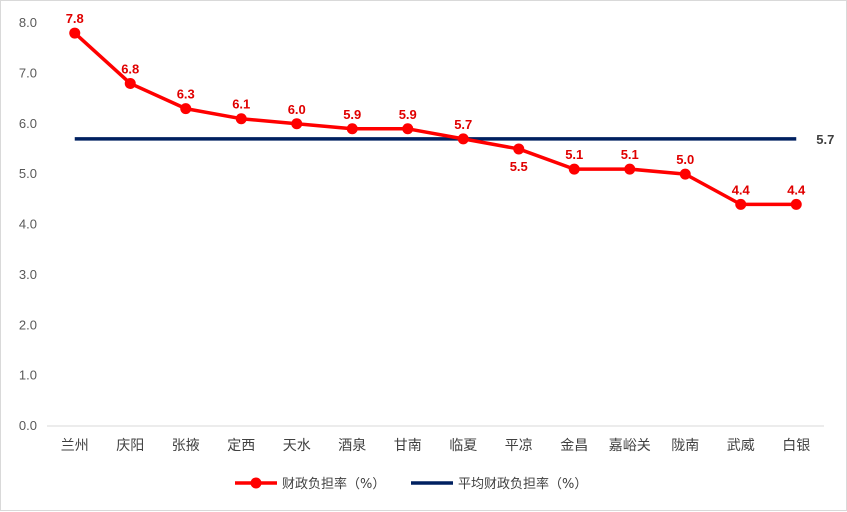 Image resolution: width=847 pixels, height=512 pixels. Describe the element at coordinates (454, 139) in the screenshot. I see `average-series: 5.7` at that location.